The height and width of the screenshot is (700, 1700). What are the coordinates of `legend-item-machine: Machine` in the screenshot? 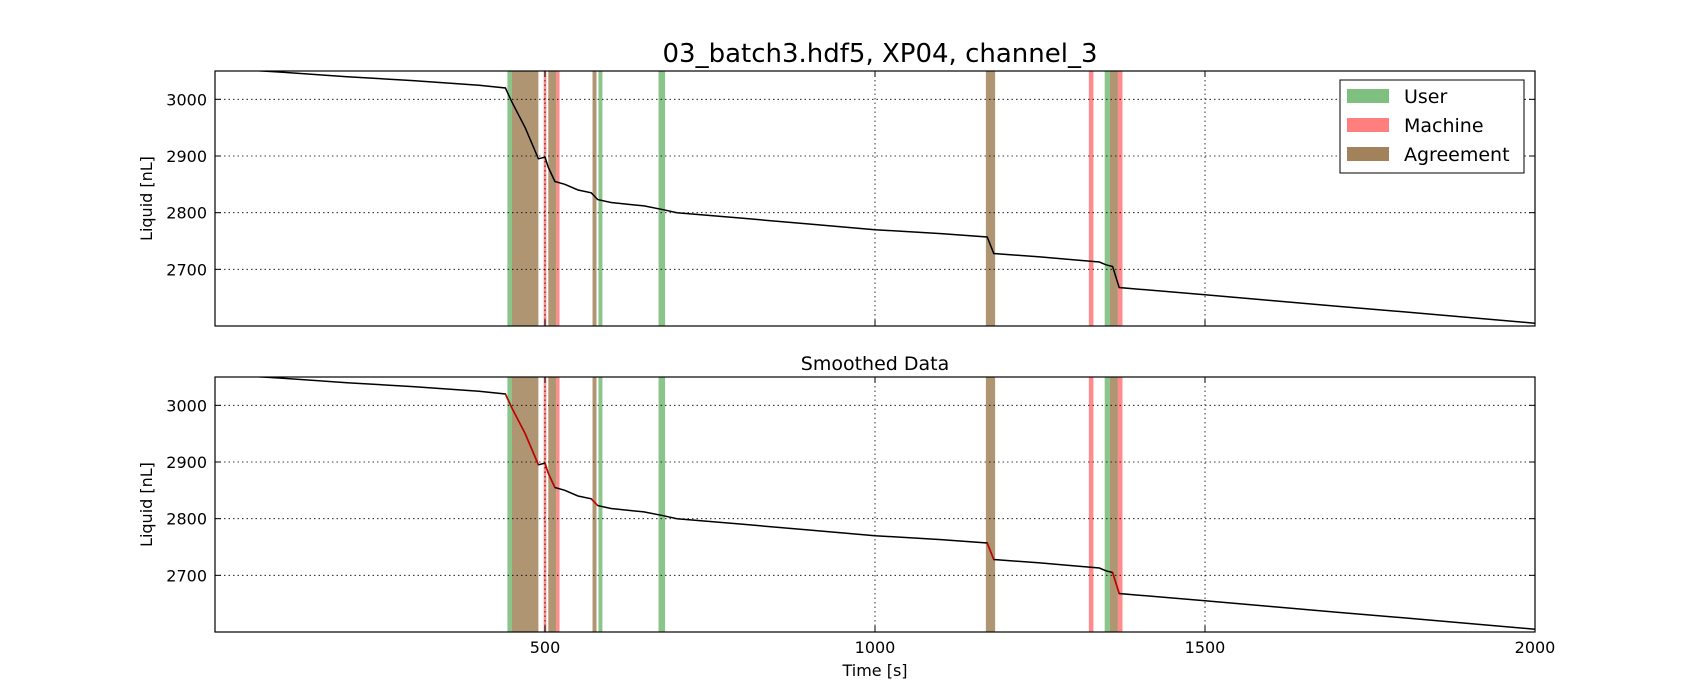 It's located at (1415, 126).